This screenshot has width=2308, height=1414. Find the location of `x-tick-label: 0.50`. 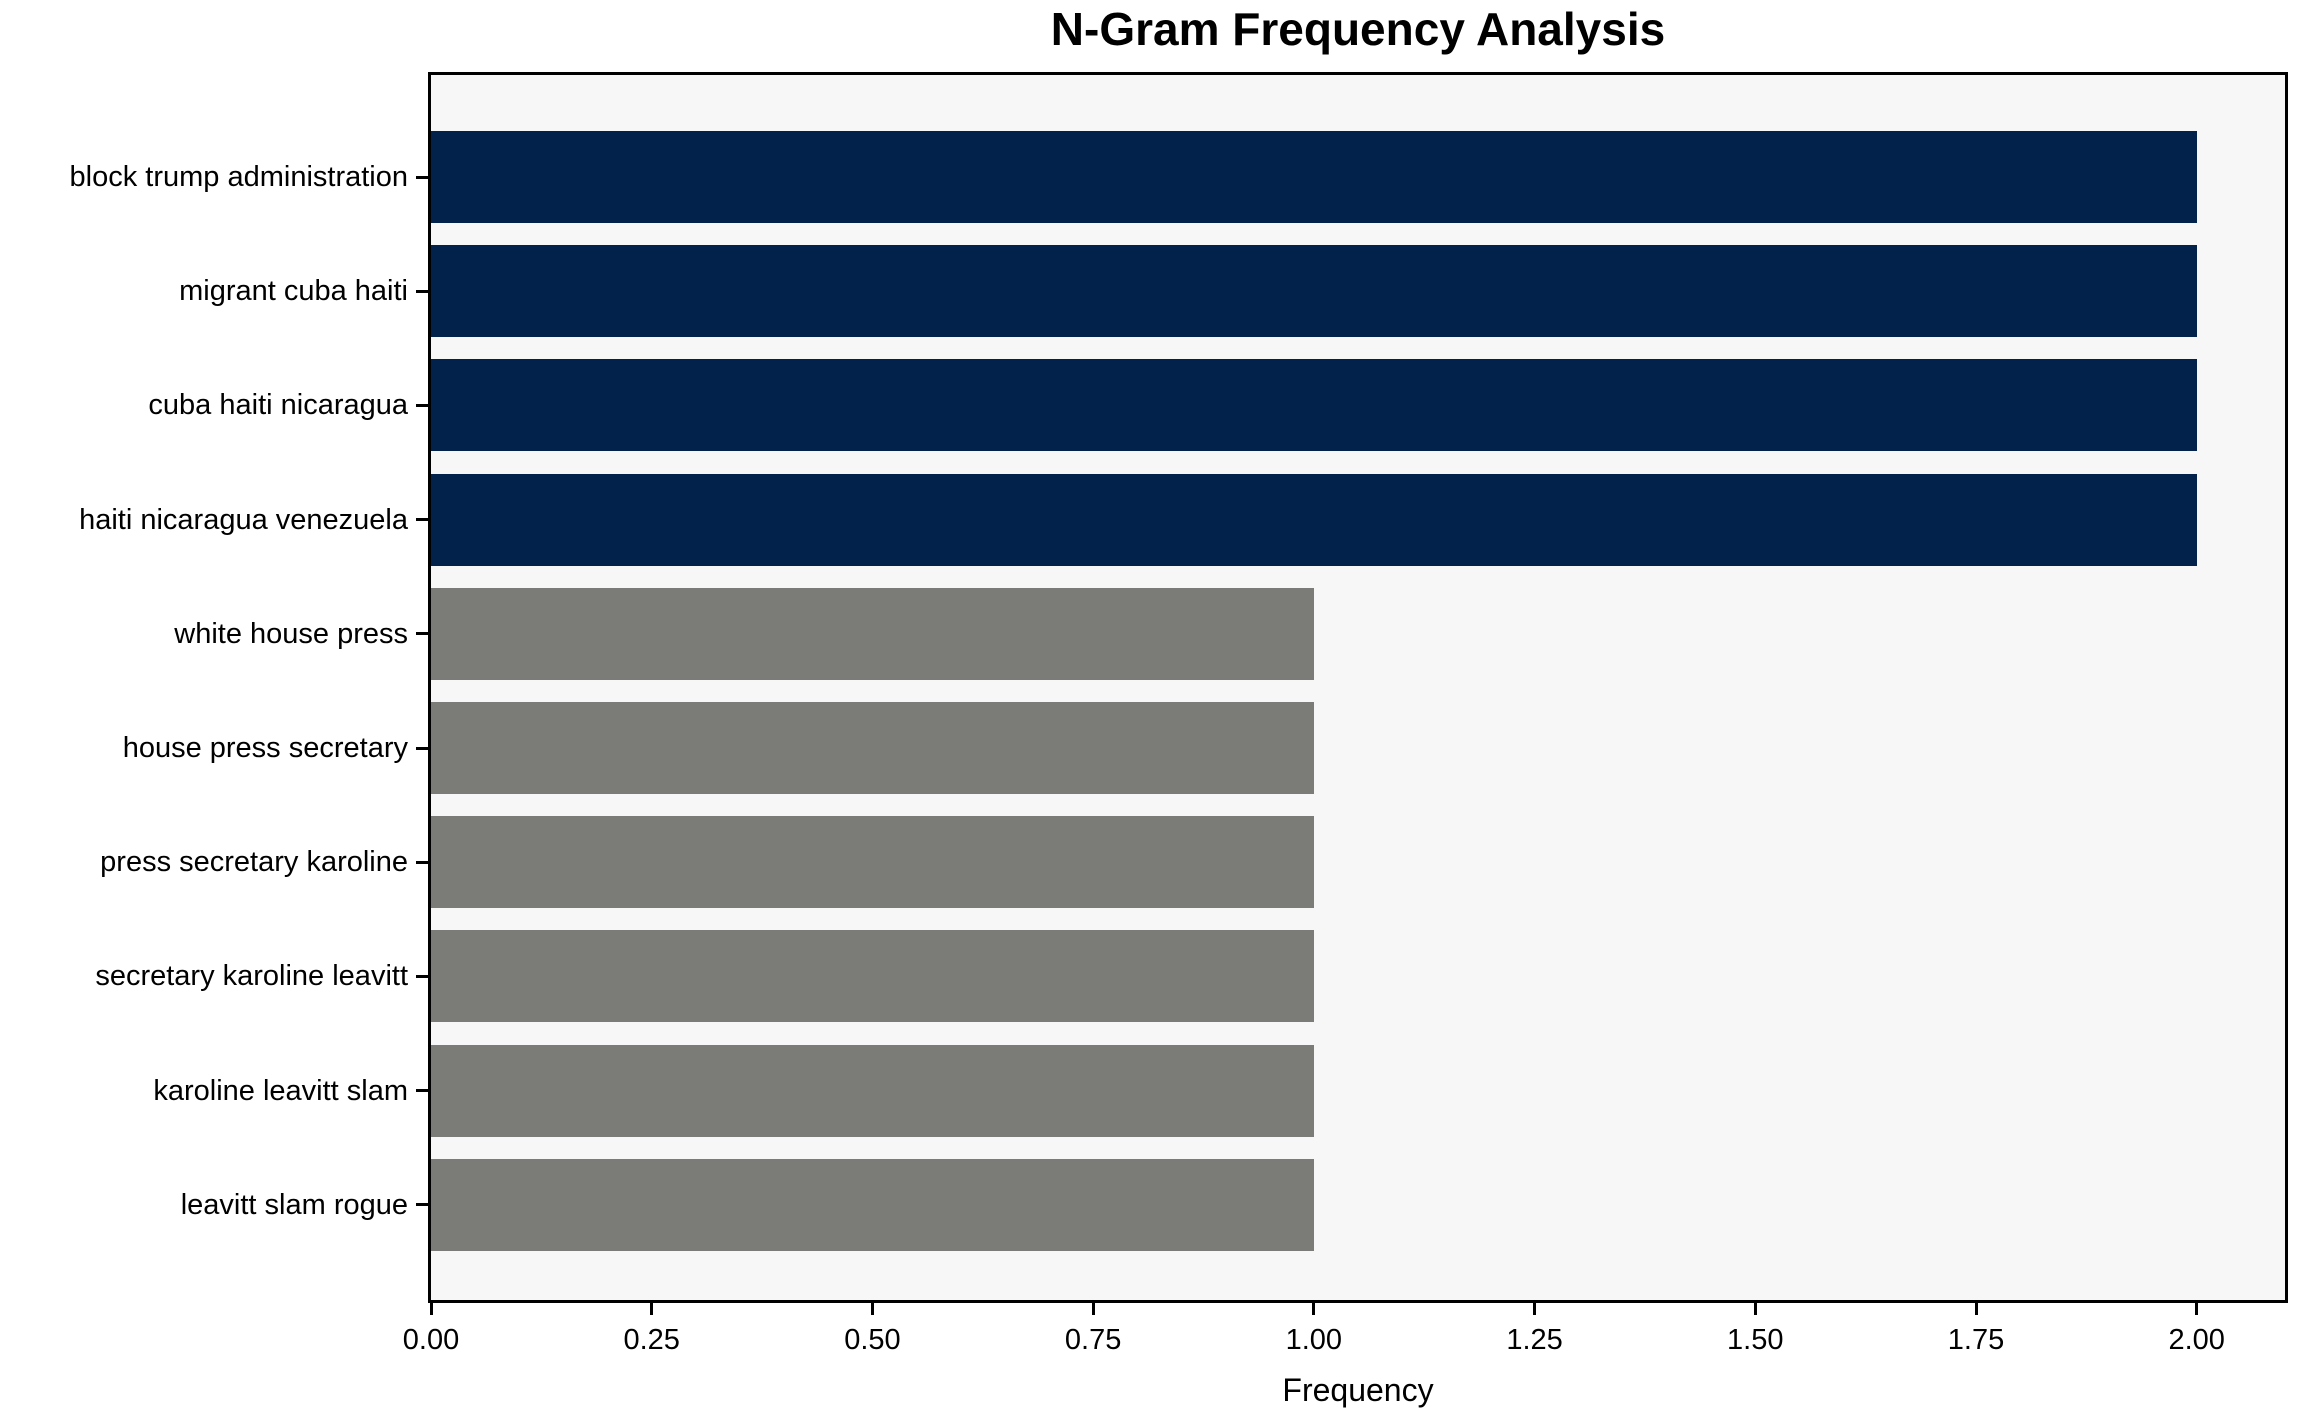

x-tick-label: 0.50 is located at coordinates (872, 1340).